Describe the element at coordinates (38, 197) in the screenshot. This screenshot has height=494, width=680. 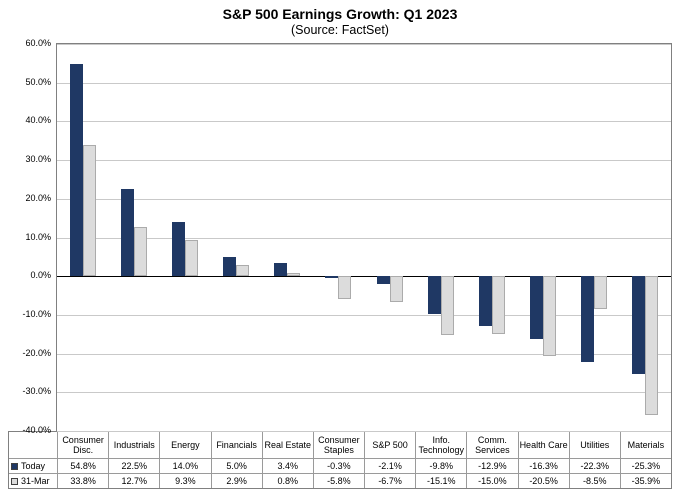
I see `y-tick-label: 20.0%` at that location.